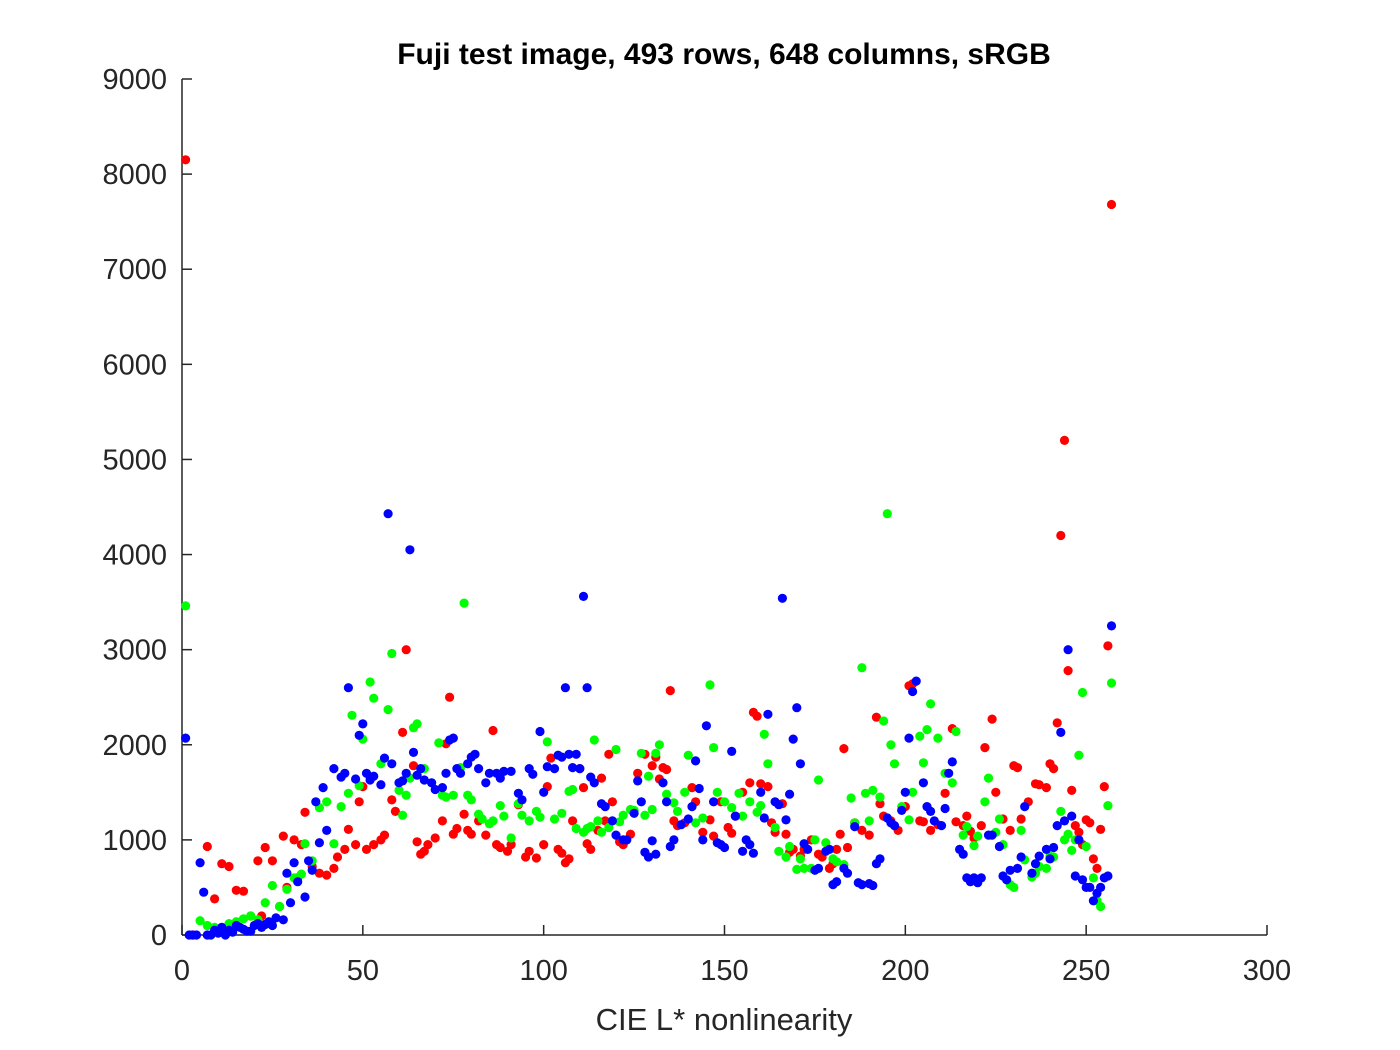 The height and width of the screenshot is (1050, 1400). Describe the element at coordinates (732, 956) in the screenshot. I see `x-ticks: 0 50 100 150 200 250 300` at that location.